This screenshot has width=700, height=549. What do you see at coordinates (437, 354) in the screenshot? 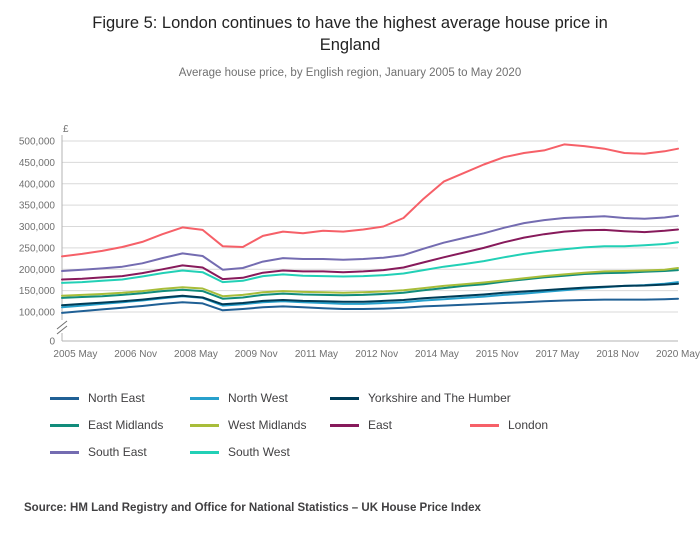
I see `x-tick-label: 2014 May` at bounding box center [437, 354].